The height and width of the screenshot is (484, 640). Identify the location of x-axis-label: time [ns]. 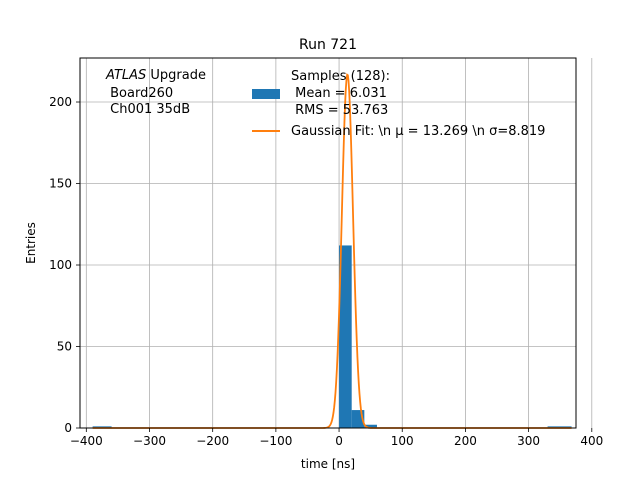
(328, 464).